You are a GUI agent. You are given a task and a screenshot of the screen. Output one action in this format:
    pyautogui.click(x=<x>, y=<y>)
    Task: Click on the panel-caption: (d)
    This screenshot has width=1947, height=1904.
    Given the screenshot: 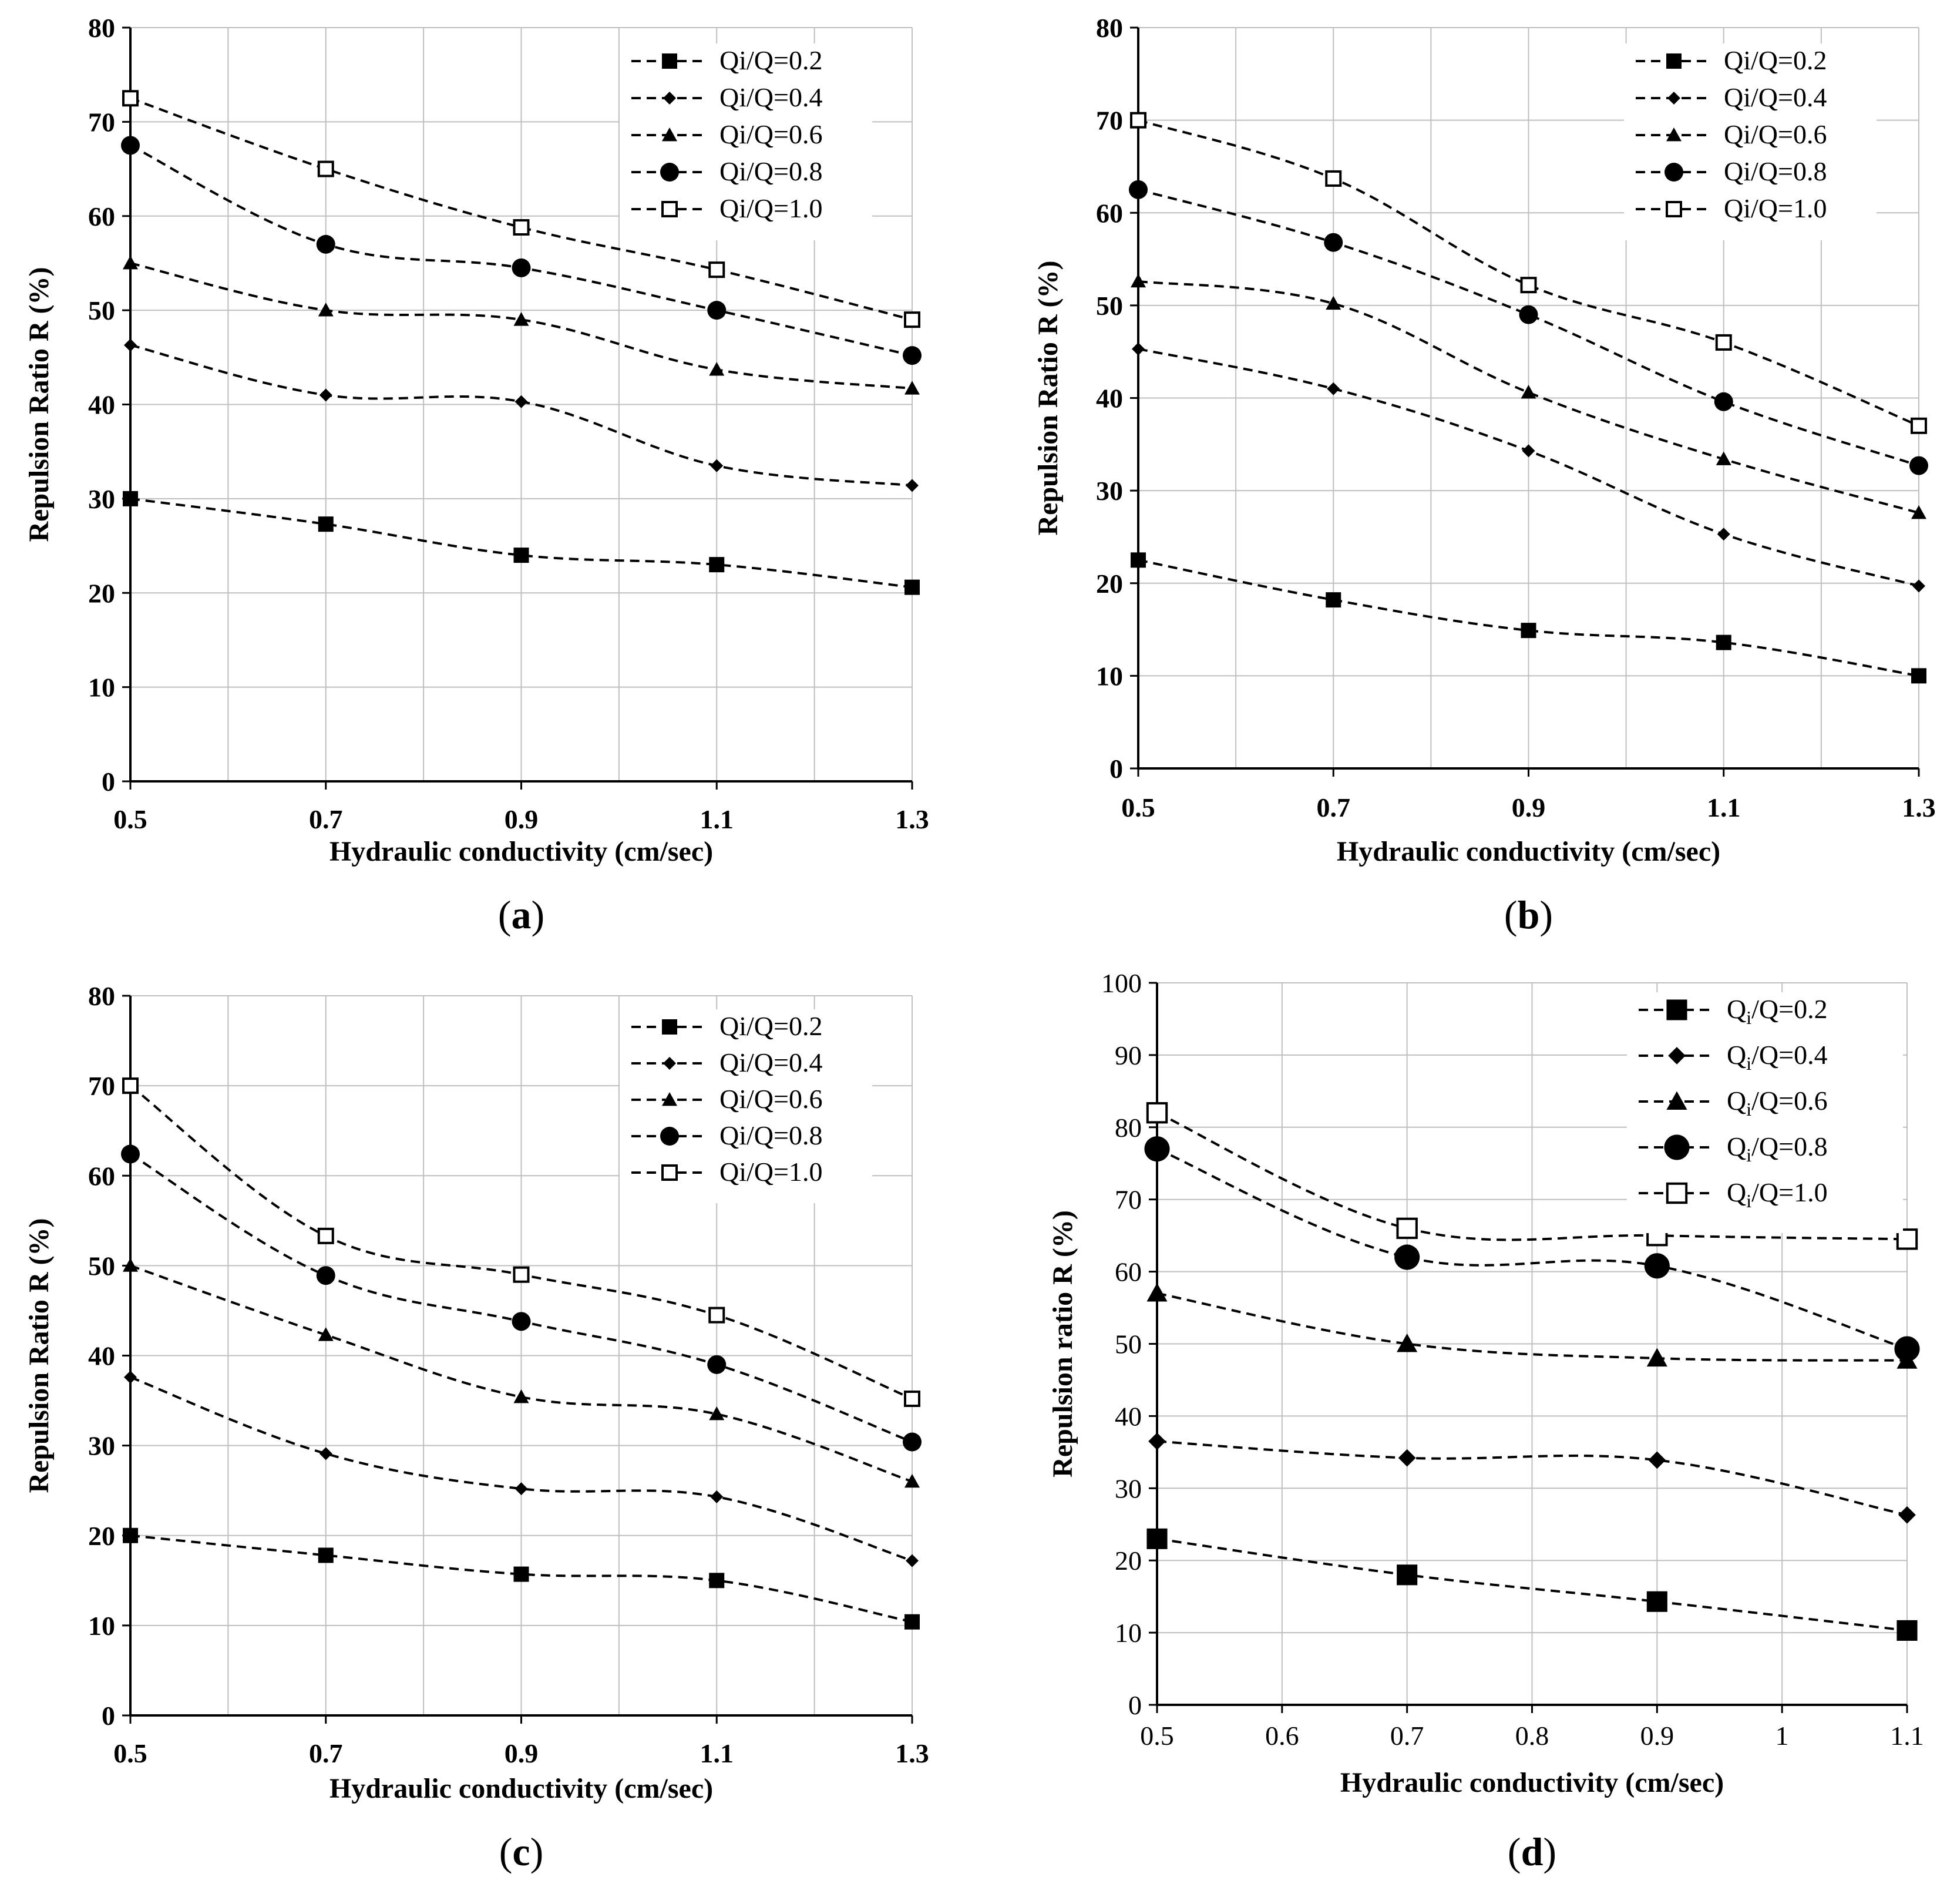 What is the action you would take?
    pyautogui.click(x=1532, y=1851)
    